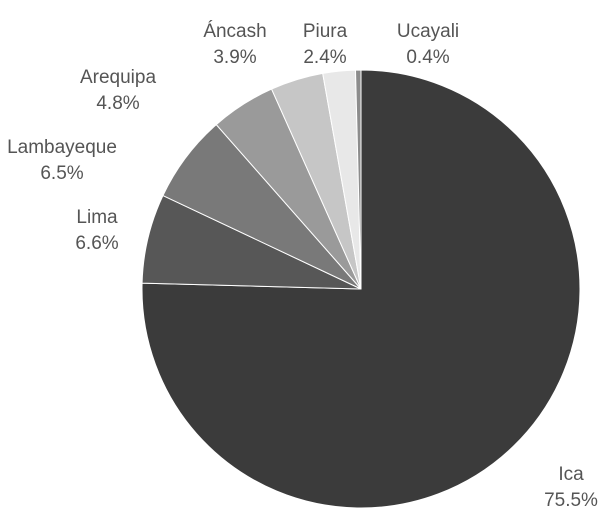 The image size is (606, 516). I want to click on slice-value-label: 75.5%, so click(571, 500).